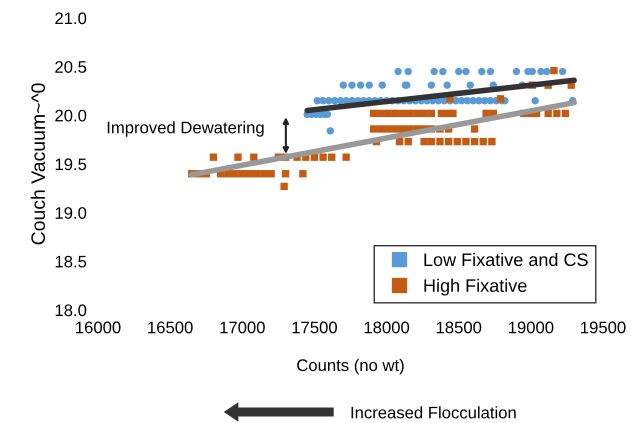  What do you see at coordinates (186, 129) in the screenshot?
I see `annotation: Improved Dewatering` at bounding box center [186, 129].